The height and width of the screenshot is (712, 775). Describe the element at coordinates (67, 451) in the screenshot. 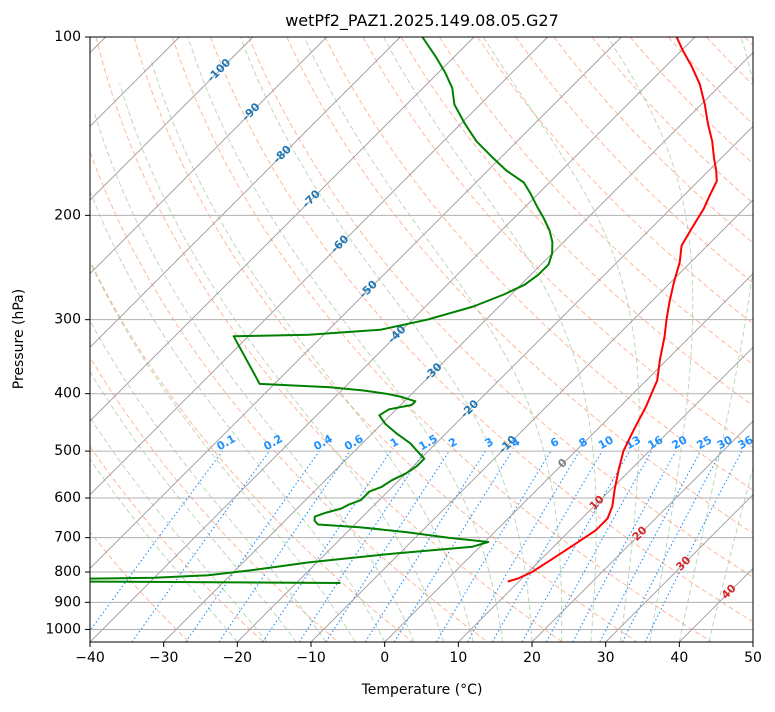

I see `y-tick-label: 500` at that location.